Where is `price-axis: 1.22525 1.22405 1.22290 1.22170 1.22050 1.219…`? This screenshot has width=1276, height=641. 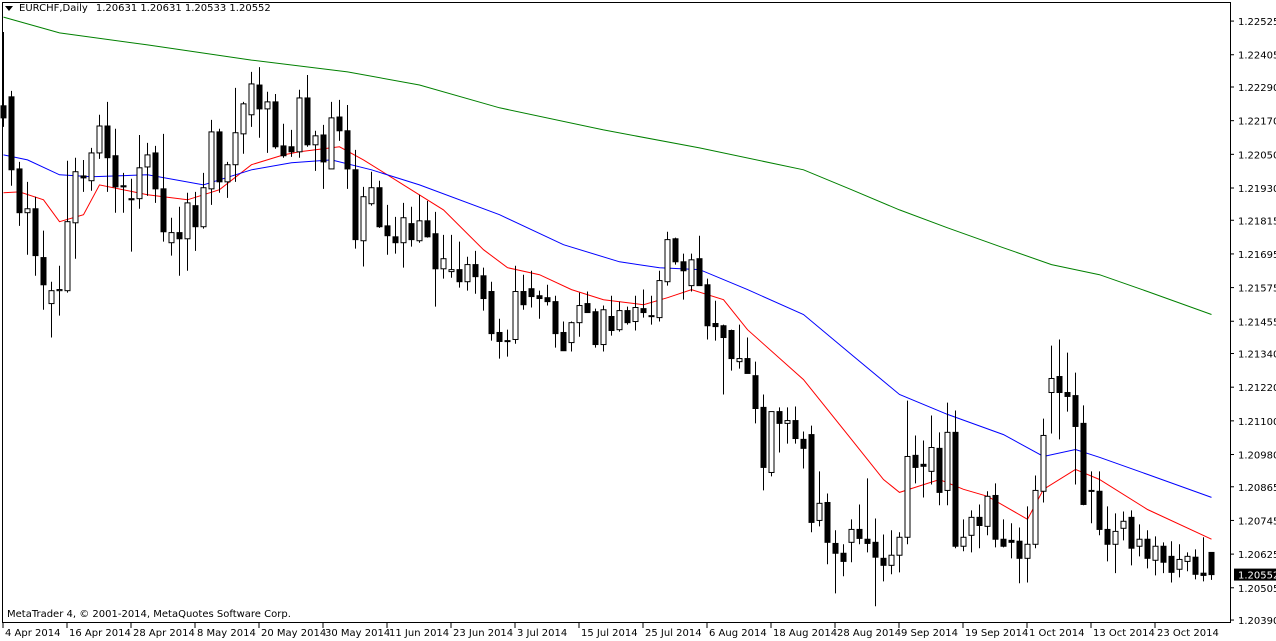 price-axis: 1.22525 1.22405 1.22290 1.22170 1.22050 1.219… is located at coordinates (1253, 322).